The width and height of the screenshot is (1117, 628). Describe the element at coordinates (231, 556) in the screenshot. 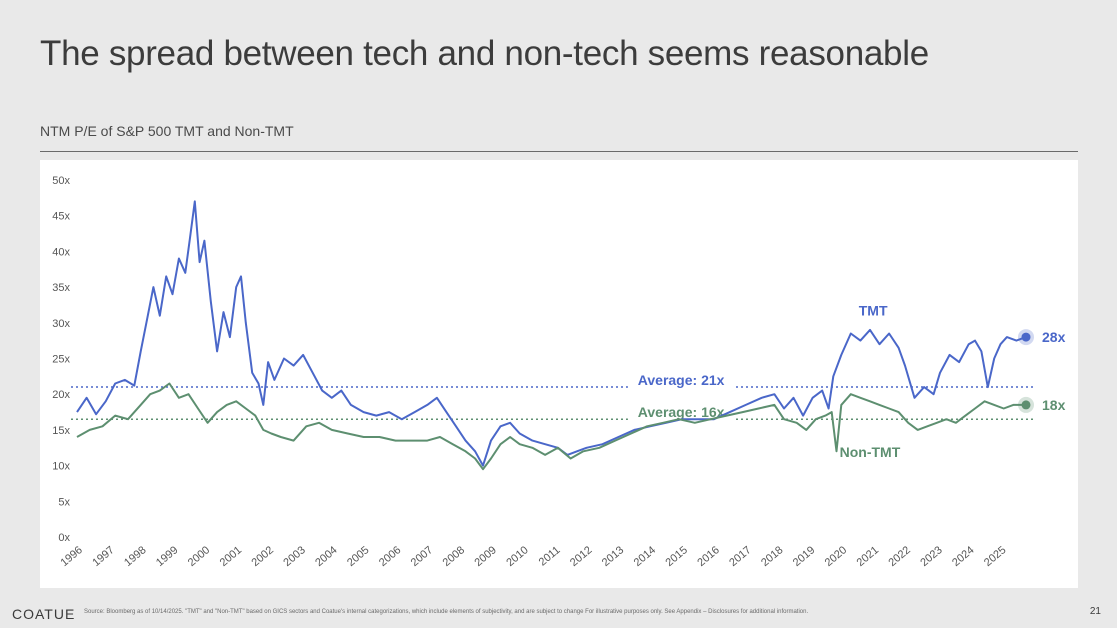

I see `x-tick-label: 2001` at that location.